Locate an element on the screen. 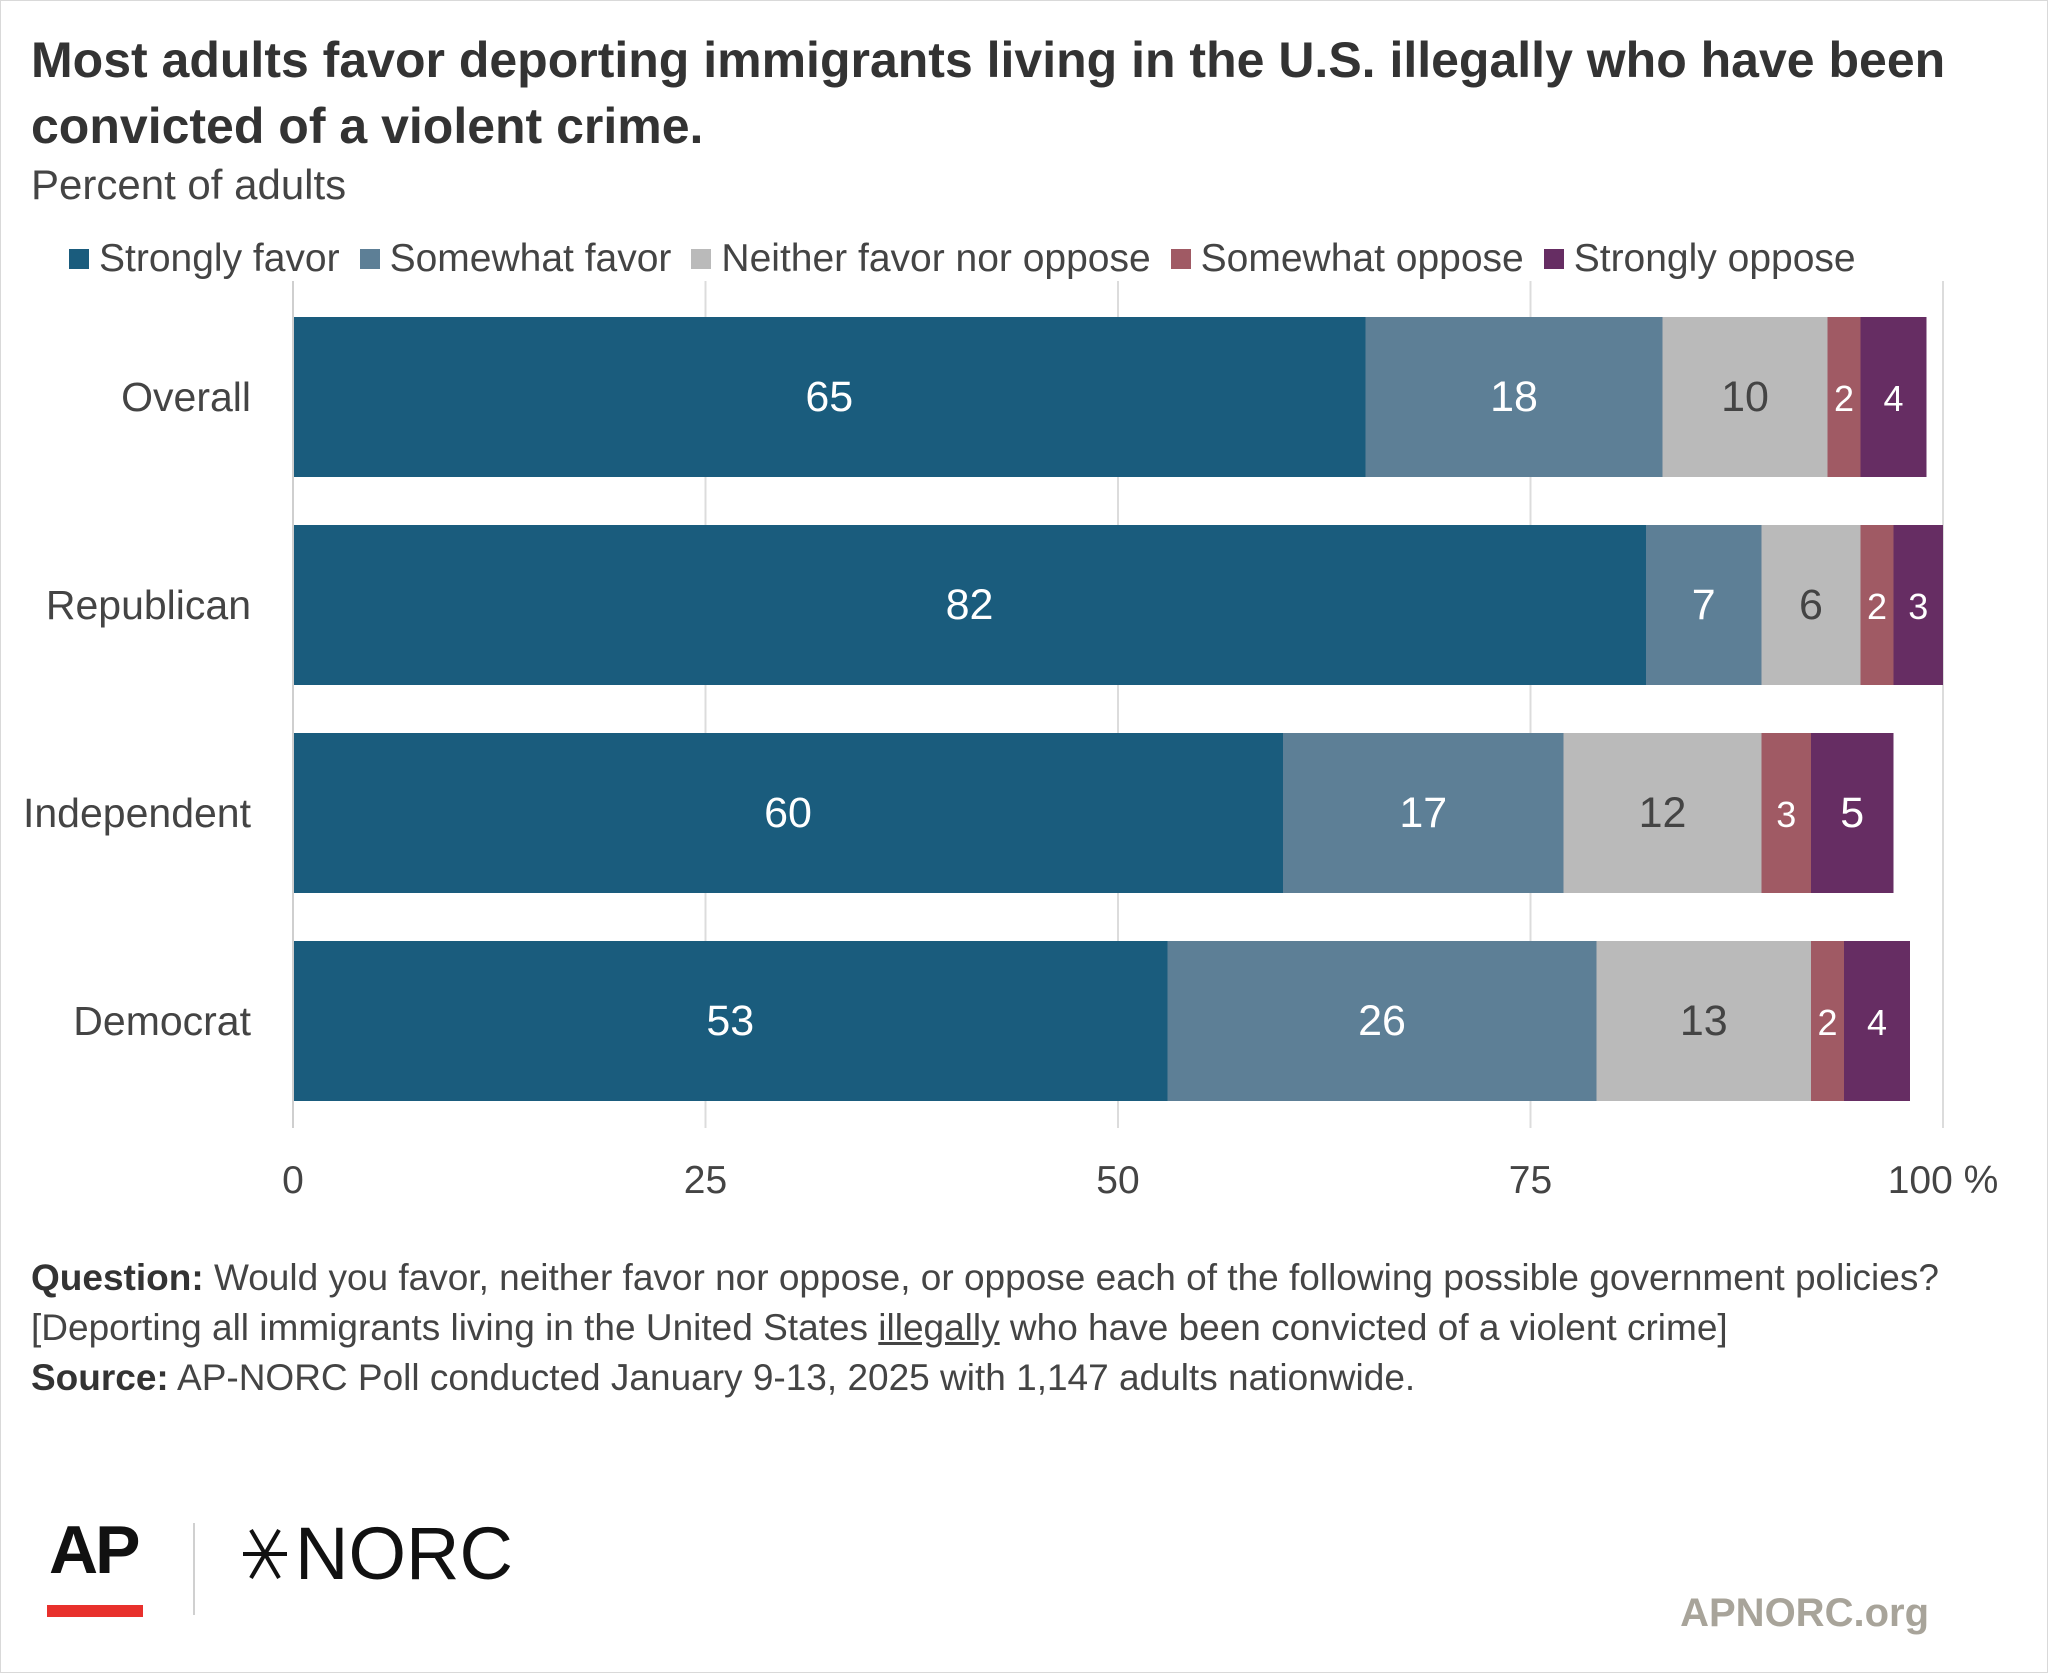  legend-item: Somewhat favor is located at coordinates (515, 259).